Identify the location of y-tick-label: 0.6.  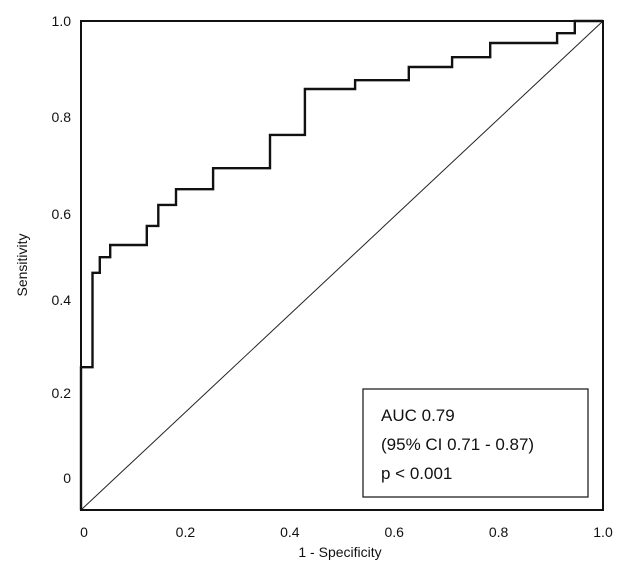
(62, 214).